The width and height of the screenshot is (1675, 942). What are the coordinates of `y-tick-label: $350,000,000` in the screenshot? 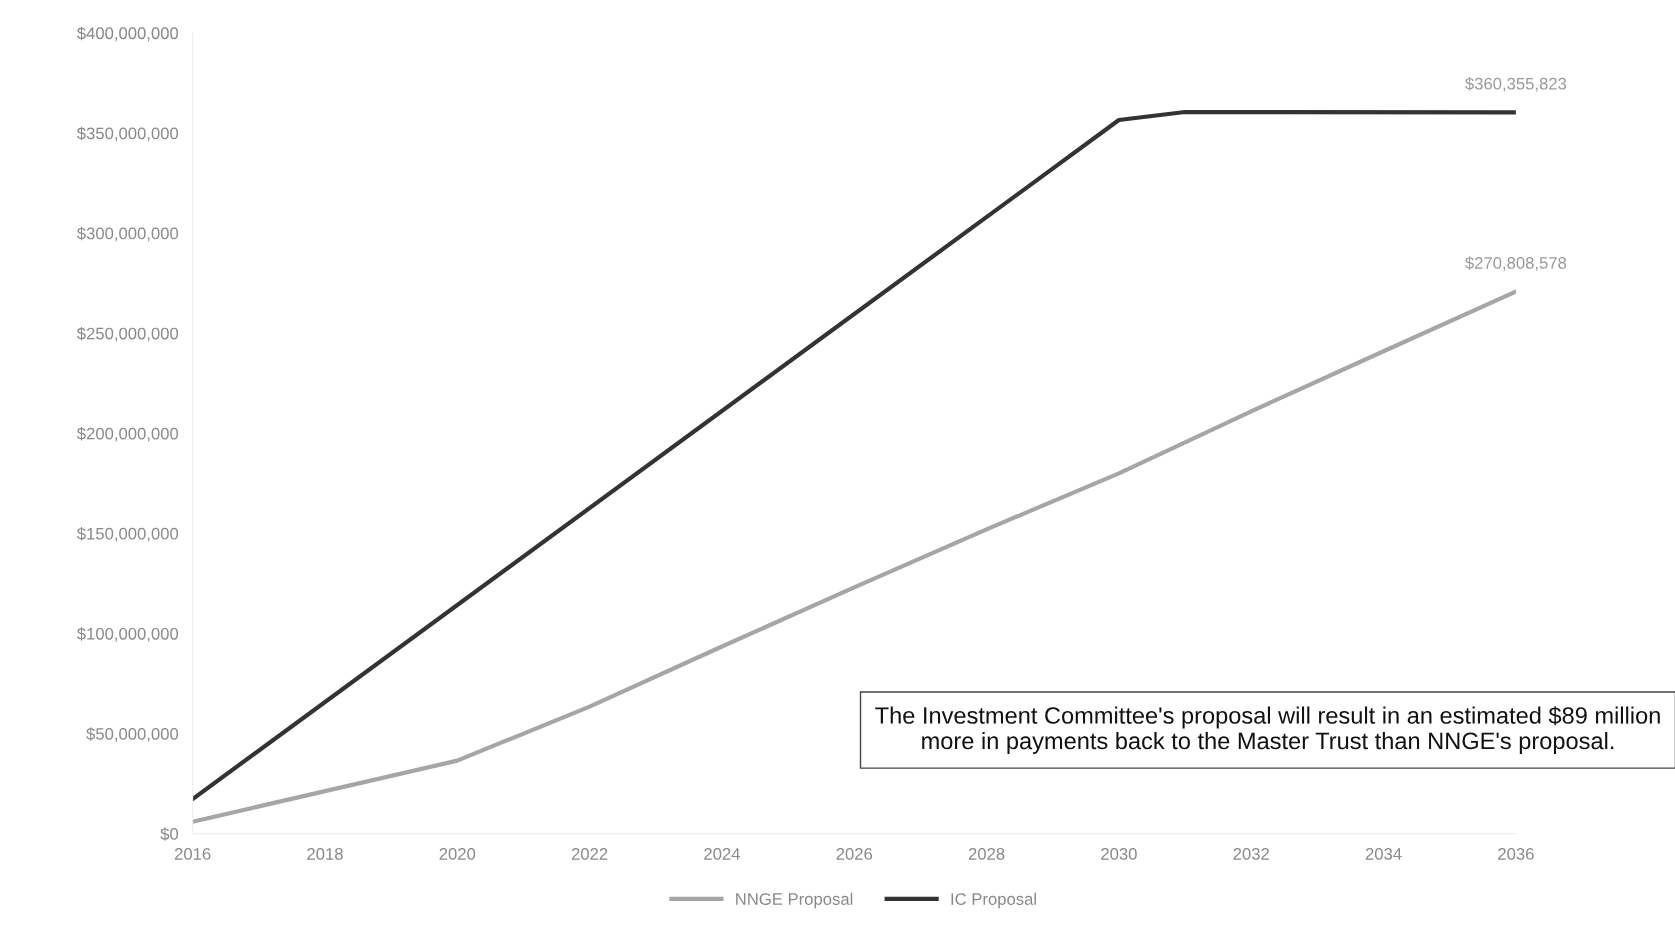 It's located at (127, 134).